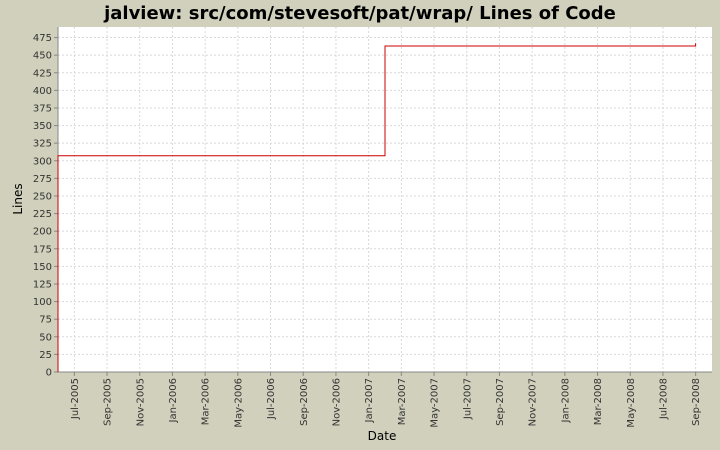 The height and width of the screenshot is (450, 720). Describe the element at coordinates (42, 126) in the screenshot. I see `y-tick-label: 350` at that location.